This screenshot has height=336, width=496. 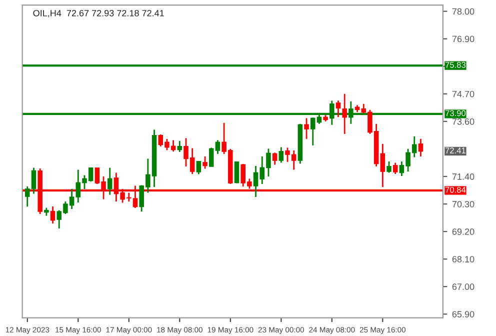 What do you see at coordinates (463, 259) in the screenshot?
I see `y-tick-label: 68.10` at bounding box center [463, 259].